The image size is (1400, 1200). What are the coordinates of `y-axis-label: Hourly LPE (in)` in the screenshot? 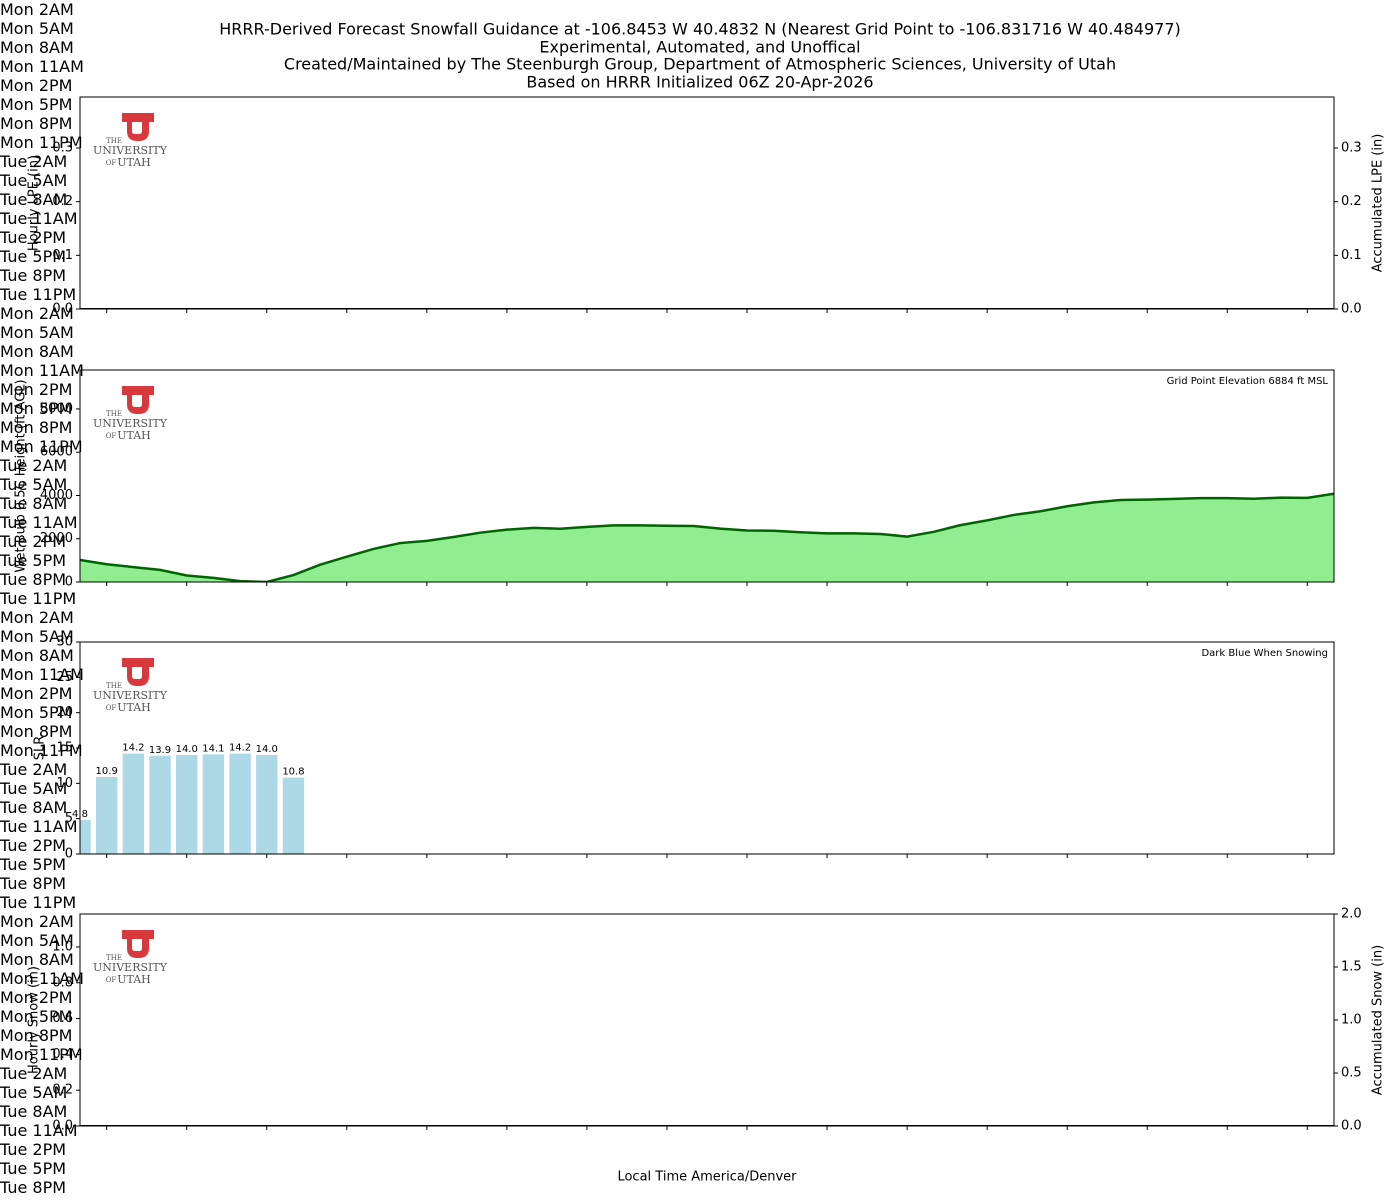 It's located at (34, 203).